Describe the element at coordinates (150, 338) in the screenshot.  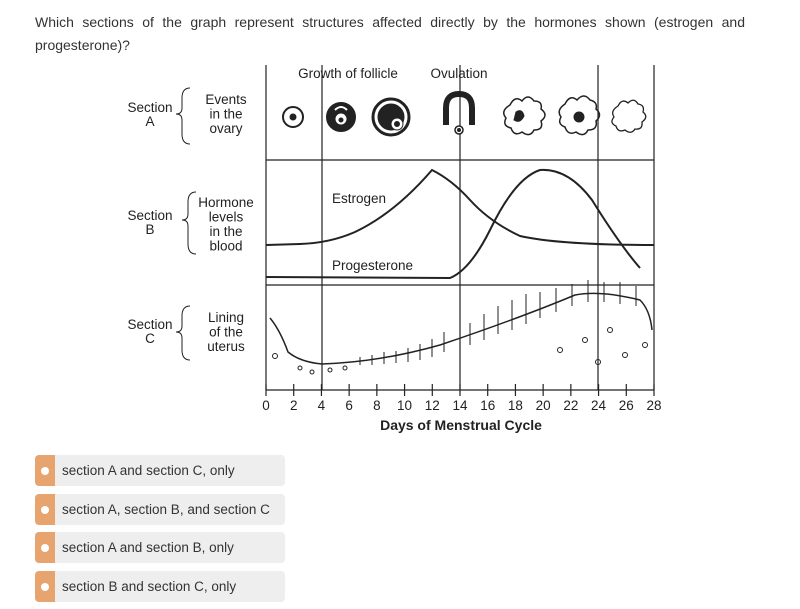
I see `section-letter: C` at that location.